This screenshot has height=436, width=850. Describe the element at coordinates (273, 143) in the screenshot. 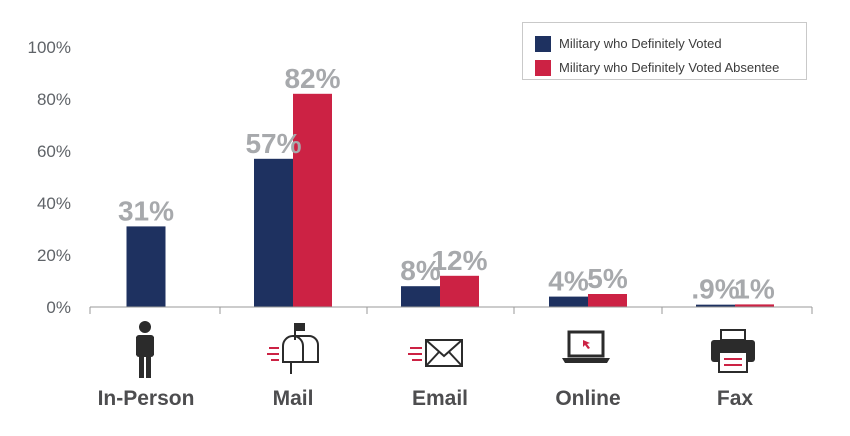

I see `data-label: 57%` at that location.